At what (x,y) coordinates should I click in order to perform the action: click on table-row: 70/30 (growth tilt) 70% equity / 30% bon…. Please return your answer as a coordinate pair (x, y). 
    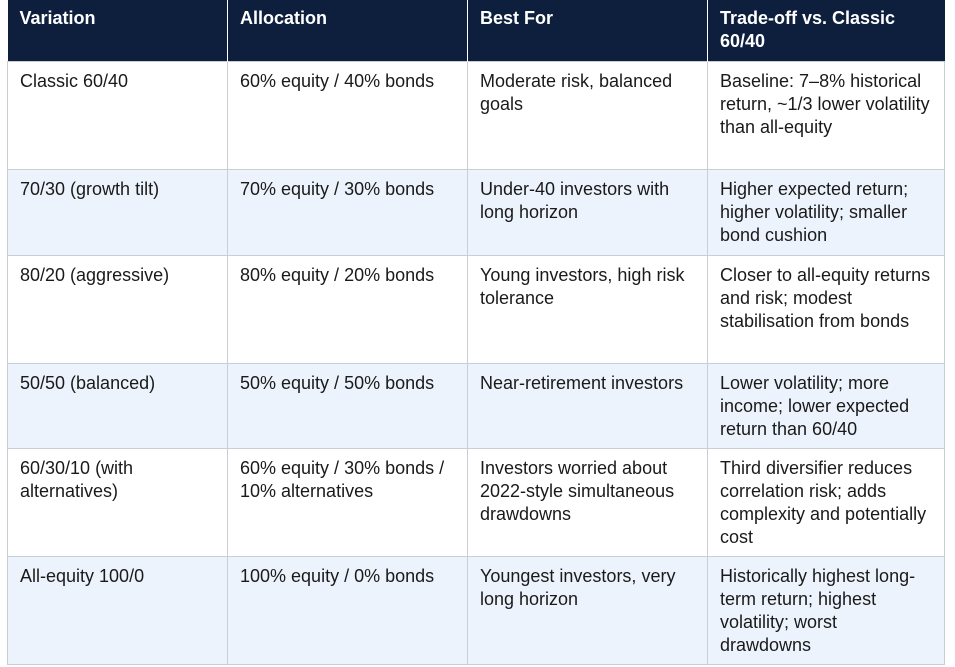
    Looking at the image, I should click on (476, 212).